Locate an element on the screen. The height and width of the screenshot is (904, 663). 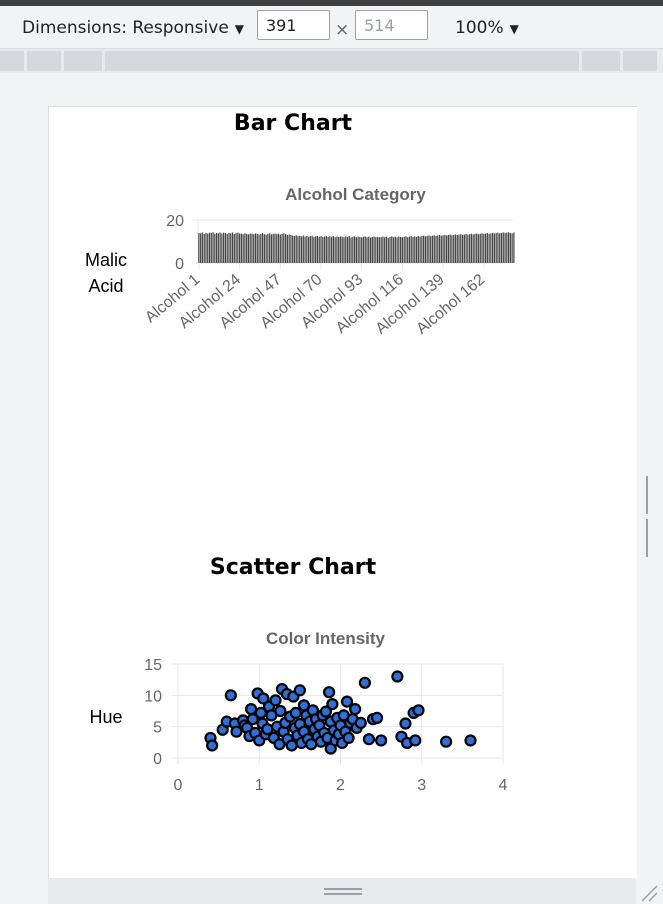
dimensions-dropdown: Dimensions: Responsive ▼ is located at coordinates (133, 28).